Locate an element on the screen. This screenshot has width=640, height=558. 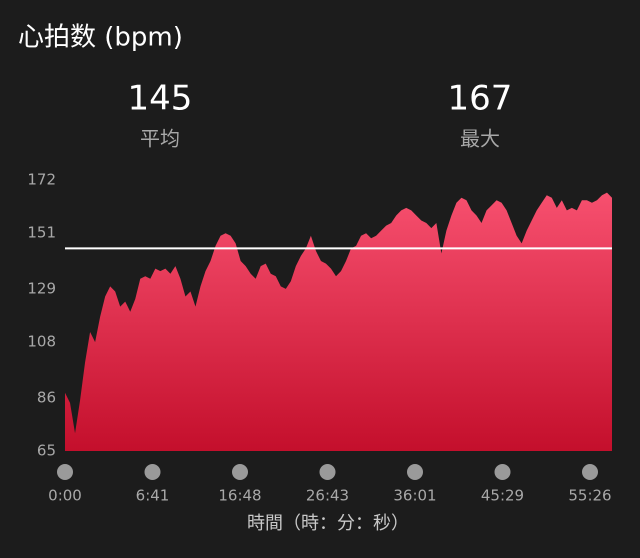
x-tick-label: 45:29 is located at coordinates (502, 496).